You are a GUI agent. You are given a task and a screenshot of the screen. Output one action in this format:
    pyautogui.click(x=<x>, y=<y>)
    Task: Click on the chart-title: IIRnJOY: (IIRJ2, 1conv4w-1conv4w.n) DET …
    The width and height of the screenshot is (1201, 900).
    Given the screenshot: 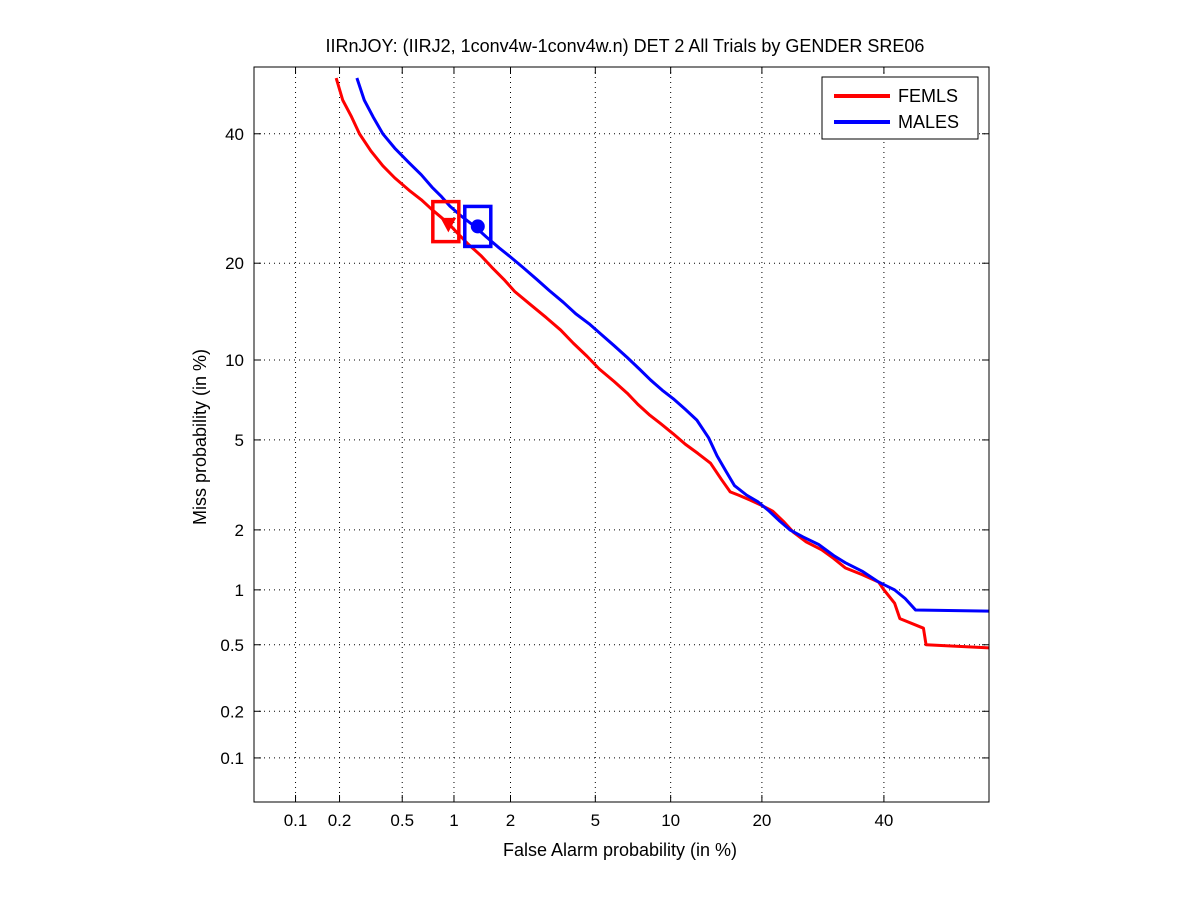 What is the action you would take?
    pyautogui.click(x=625, y=46)
    